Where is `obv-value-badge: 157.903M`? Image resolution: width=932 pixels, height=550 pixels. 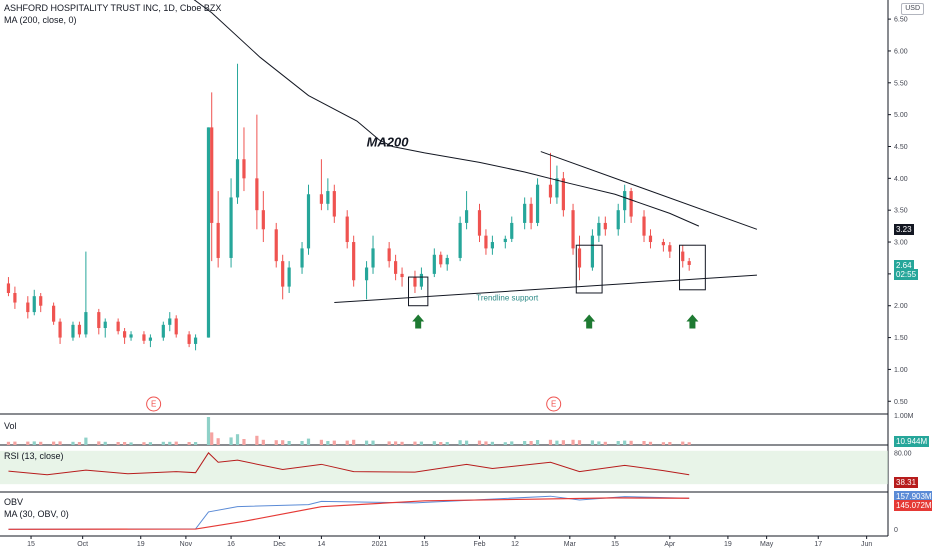 obv-value-badge: 157.903M is located at coordinates (913, 496).